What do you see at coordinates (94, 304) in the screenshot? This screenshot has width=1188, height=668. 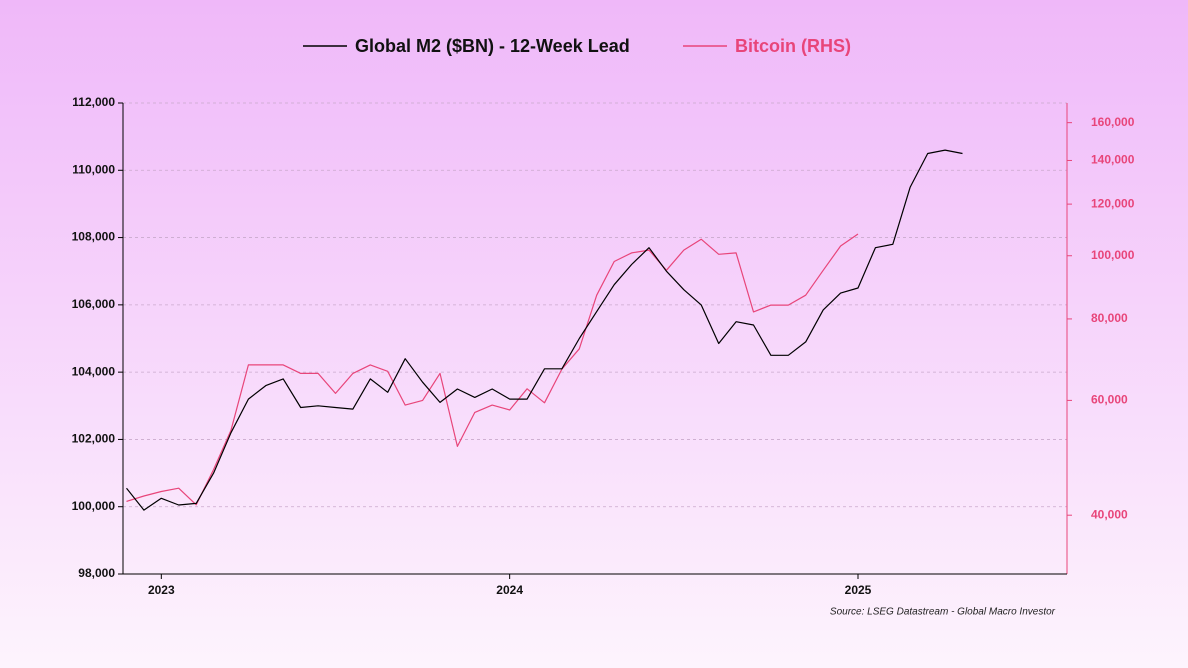 I see `y-tick-label: 106,000` at bounding box center [94, 304].